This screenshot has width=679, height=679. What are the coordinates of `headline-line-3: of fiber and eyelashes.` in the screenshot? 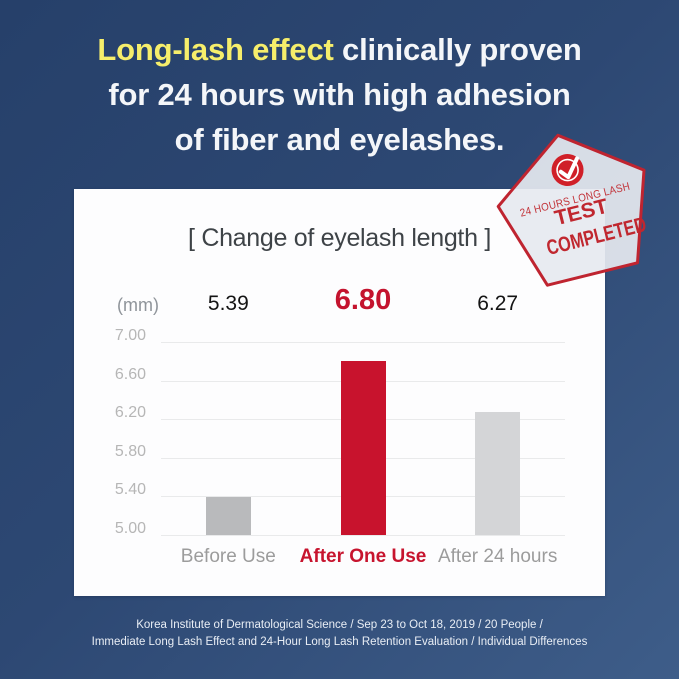 It's located at (339, 139).